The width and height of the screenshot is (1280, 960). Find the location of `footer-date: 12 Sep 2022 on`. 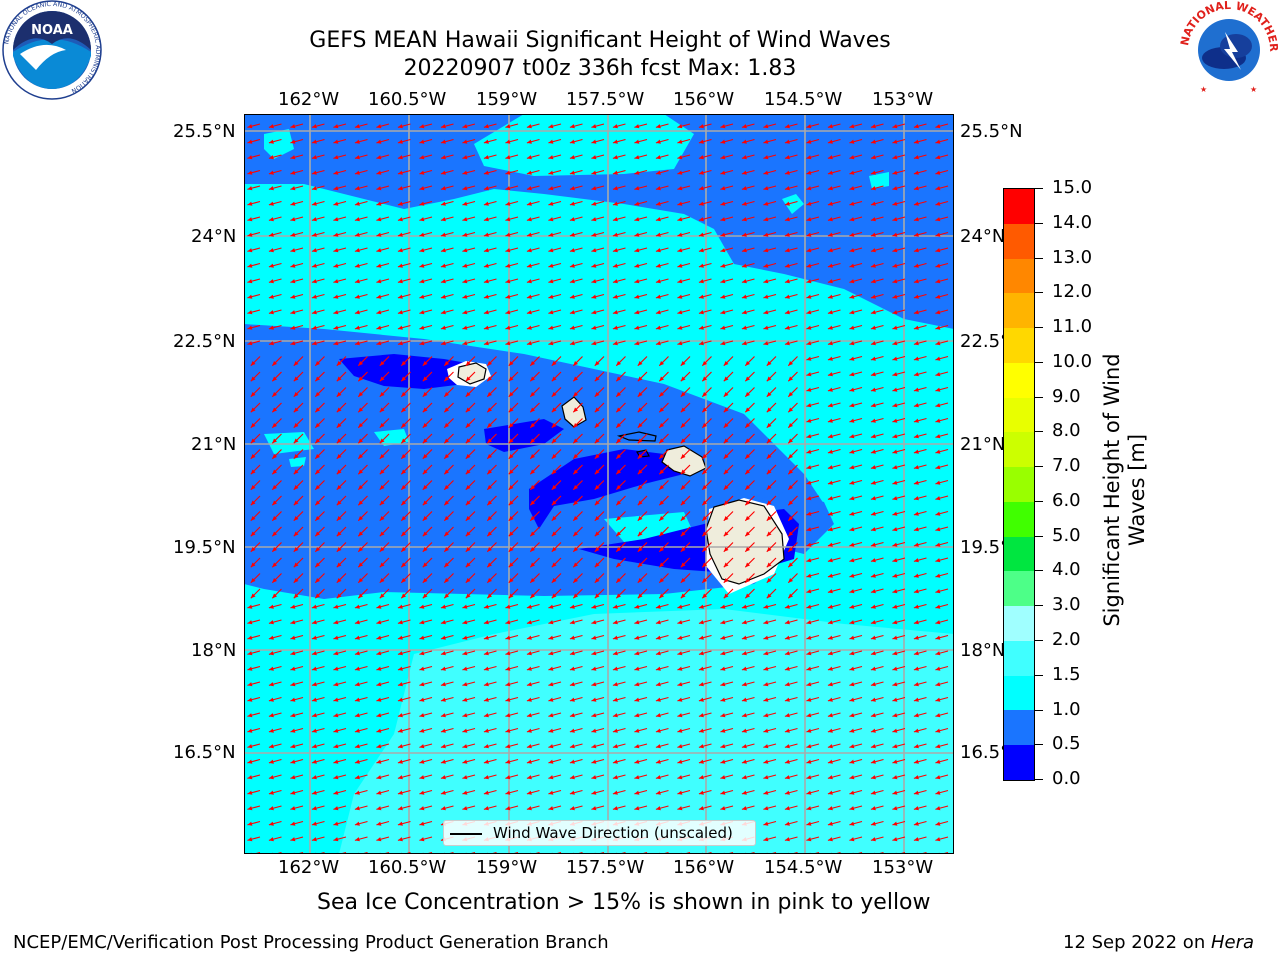

footer-date: 12 Sep 2022 on is located at coordinates (1137, 942).